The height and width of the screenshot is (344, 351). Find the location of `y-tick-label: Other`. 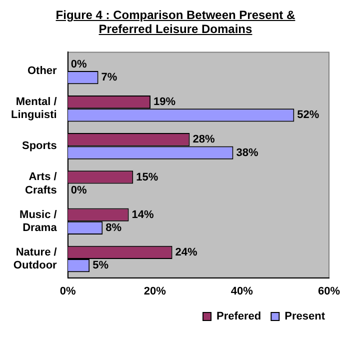

y-tick-label: Other is located at coordinates (42, 71).